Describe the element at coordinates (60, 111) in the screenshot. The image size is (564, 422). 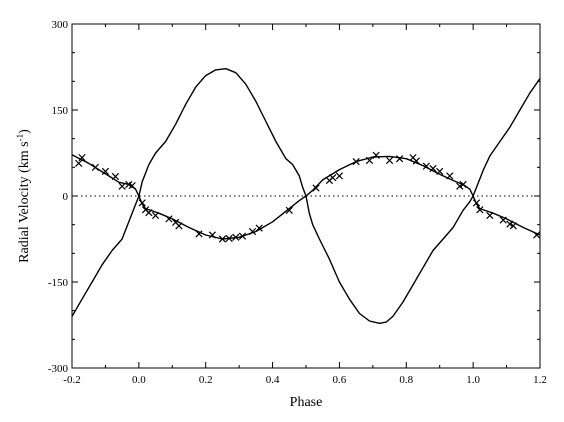
I see `y-tick-label: 150` at that location.